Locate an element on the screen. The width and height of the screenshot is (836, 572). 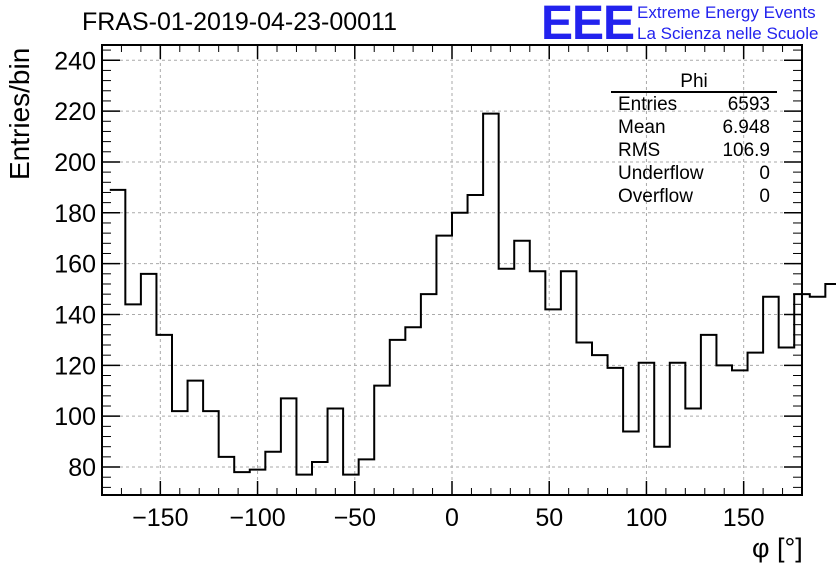
y-tick-label: 200 is located at coordinates (75, 163).